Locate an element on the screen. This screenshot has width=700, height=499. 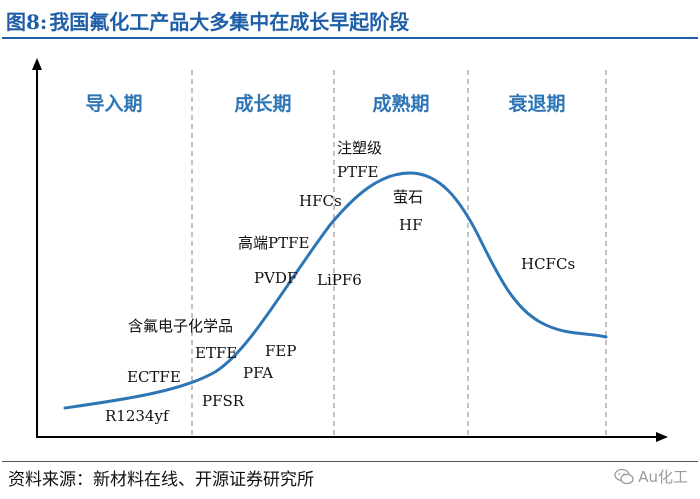
stage-label-maturity: 成熟期 is located at coordinates (400, 103).